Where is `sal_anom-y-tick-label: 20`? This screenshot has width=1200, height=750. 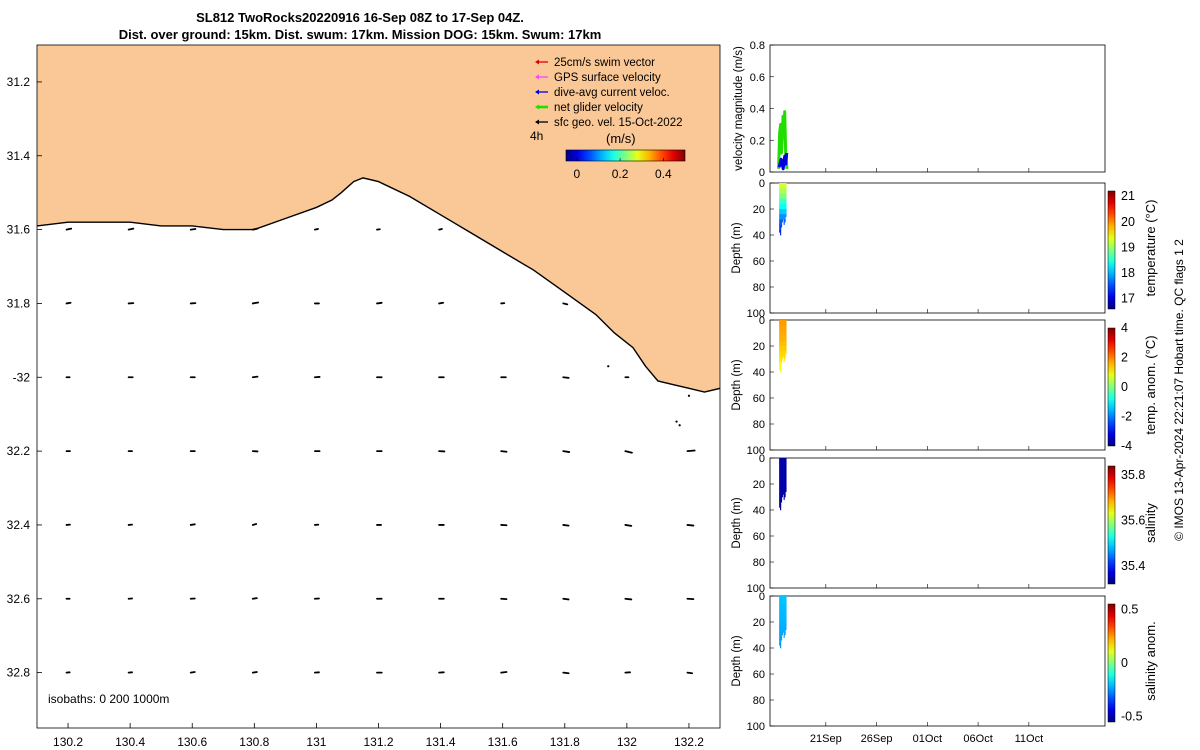 sal_anom-y-tick-label: 20 is located at coordinates (759, 623).